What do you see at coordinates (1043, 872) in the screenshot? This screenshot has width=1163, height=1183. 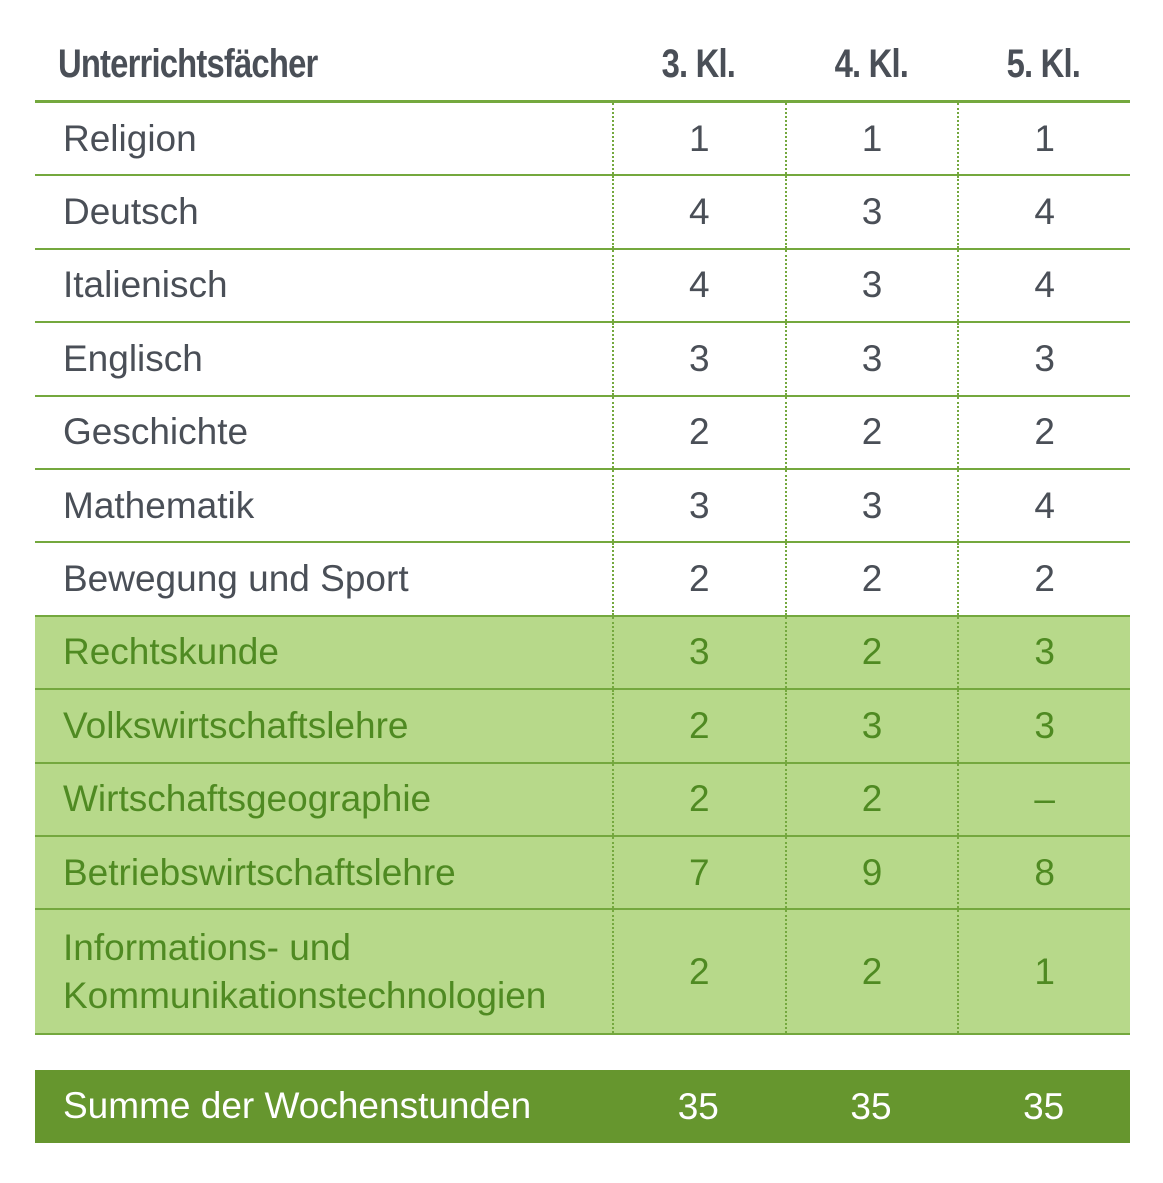 I see `hours-grade-5: 8` at bounding box center [1043, 872].